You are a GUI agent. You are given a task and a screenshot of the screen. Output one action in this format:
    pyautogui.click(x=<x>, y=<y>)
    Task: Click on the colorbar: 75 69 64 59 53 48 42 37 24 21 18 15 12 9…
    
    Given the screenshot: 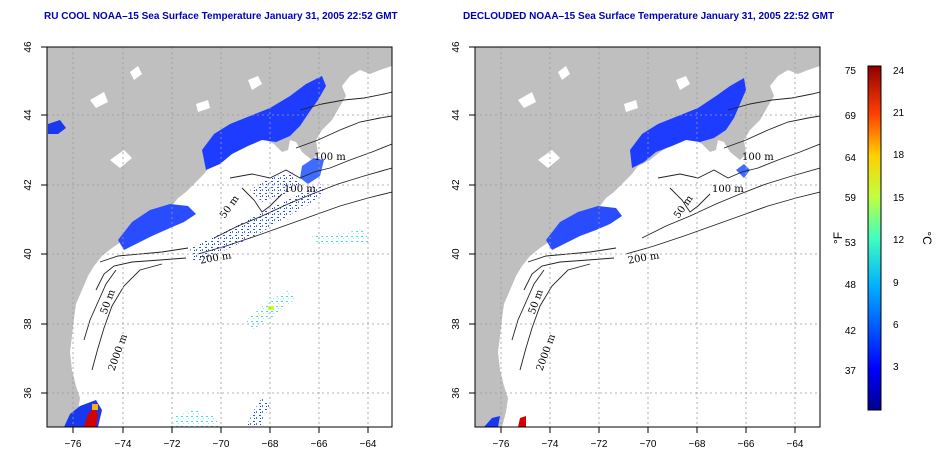 What is the action you would take?
    pyautogui.click(x=882, y=238)
    